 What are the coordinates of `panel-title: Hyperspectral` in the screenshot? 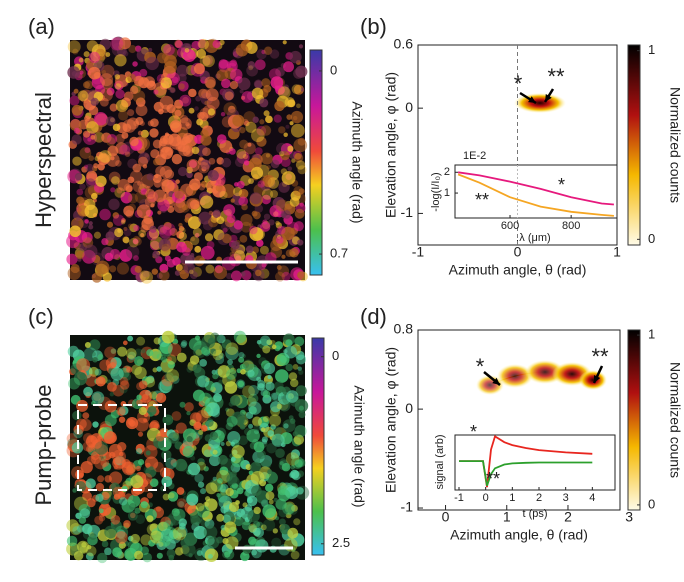 It's located at (43, 160).